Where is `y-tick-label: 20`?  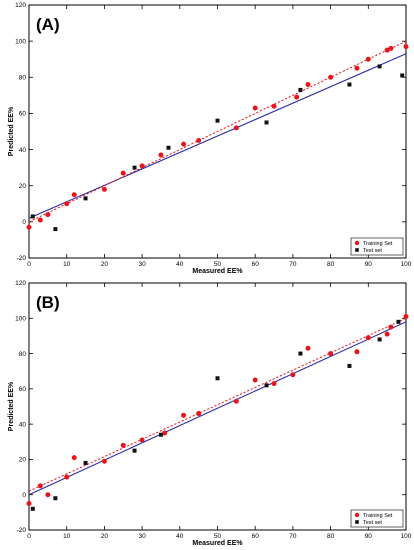
y-tick-label: 20 is located at coordinates (23, 460).